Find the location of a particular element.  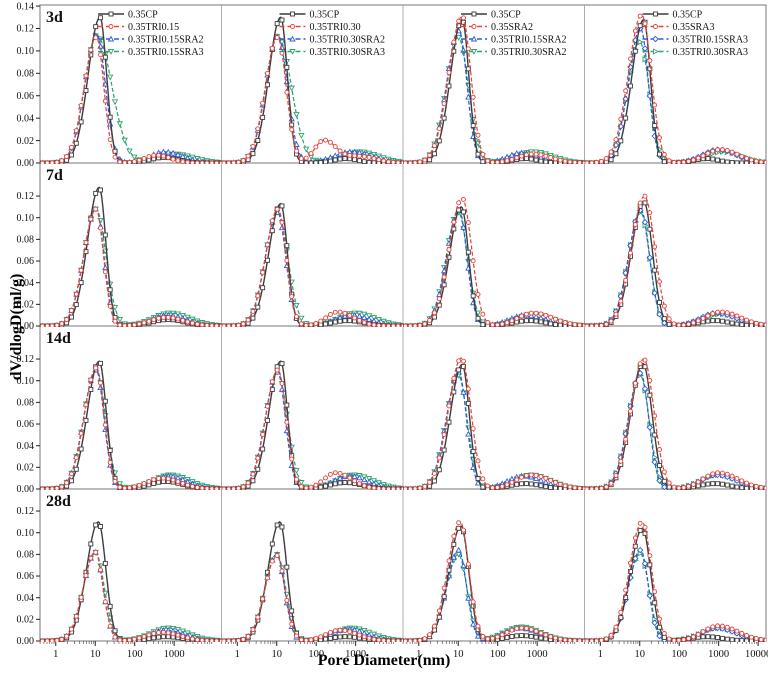

row-label-28d: 28d is located at coordinates (58, 501).